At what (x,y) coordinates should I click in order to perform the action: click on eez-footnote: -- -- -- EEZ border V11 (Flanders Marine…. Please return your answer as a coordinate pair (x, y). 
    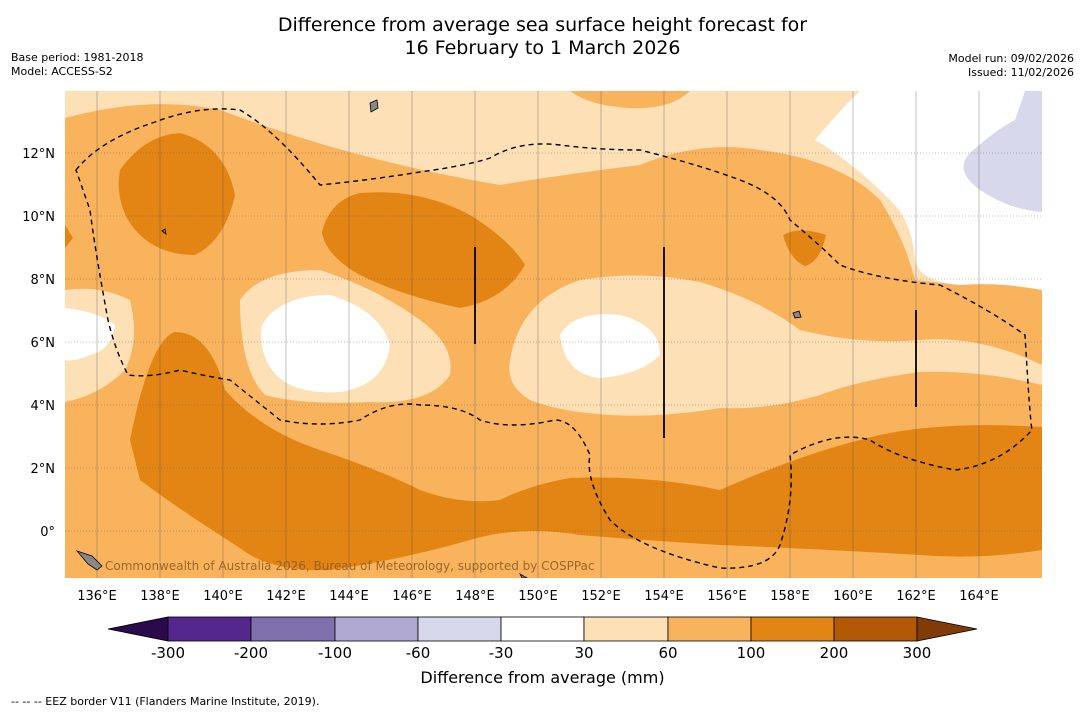
    Looking at the image, I should click on (165, 701).